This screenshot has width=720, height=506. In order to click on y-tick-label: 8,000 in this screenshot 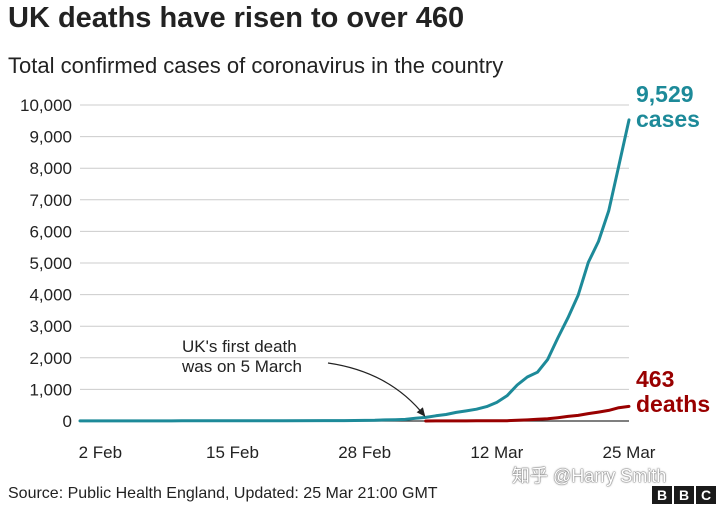, I will do `click(50, 168)`.